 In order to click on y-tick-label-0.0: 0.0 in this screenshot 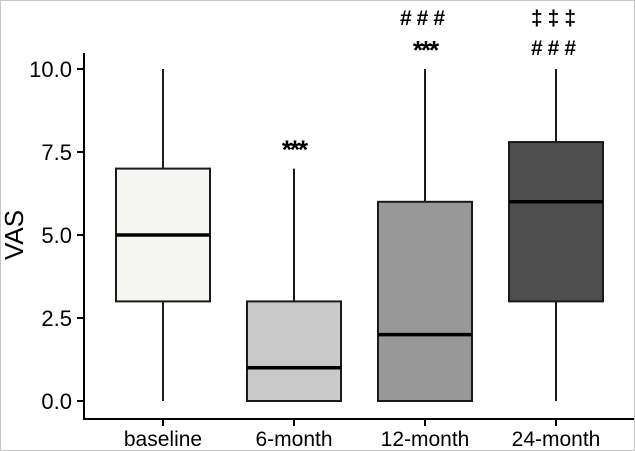, I will do `click(56, 401)`.